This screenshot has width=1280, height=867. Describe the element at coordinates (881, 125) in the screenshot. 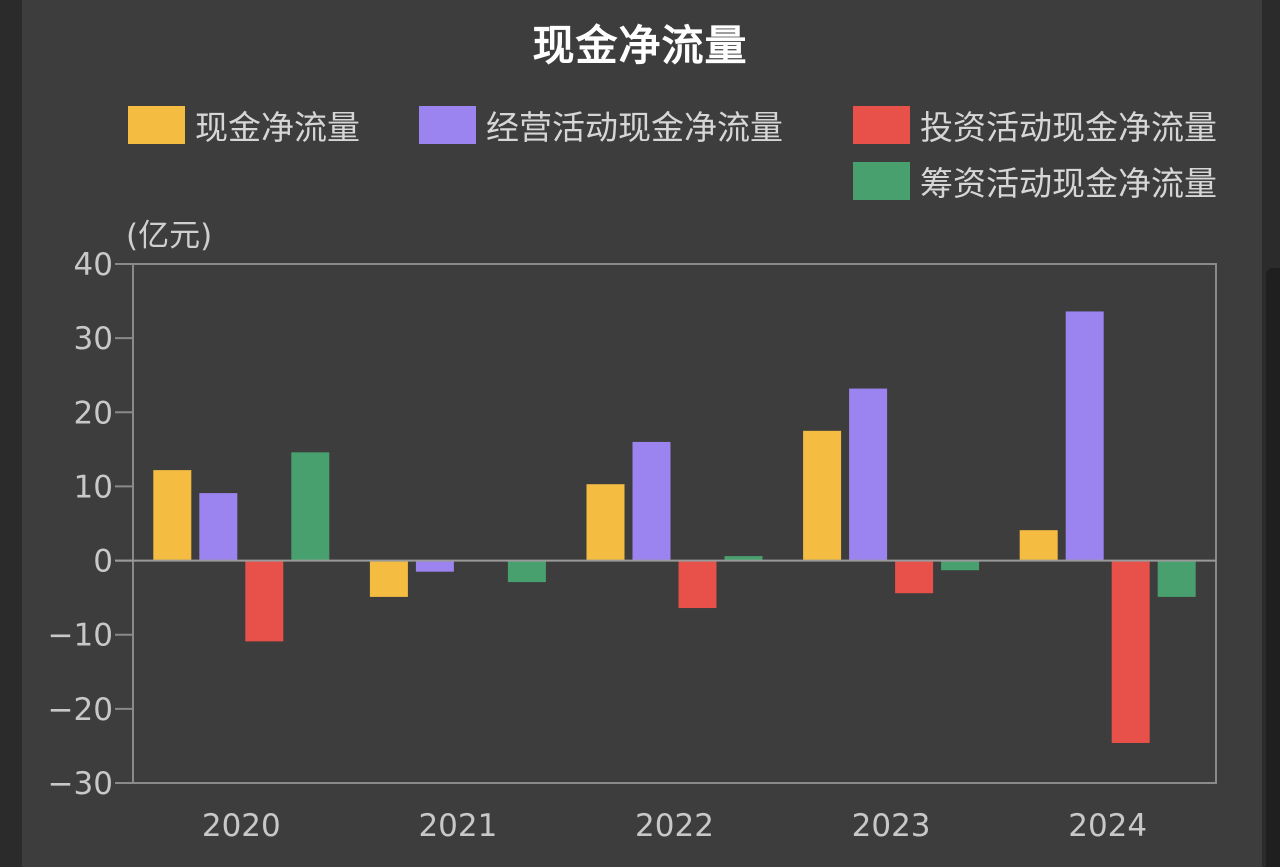

I see `legend-swatch-investing-cash-flow` at that location.